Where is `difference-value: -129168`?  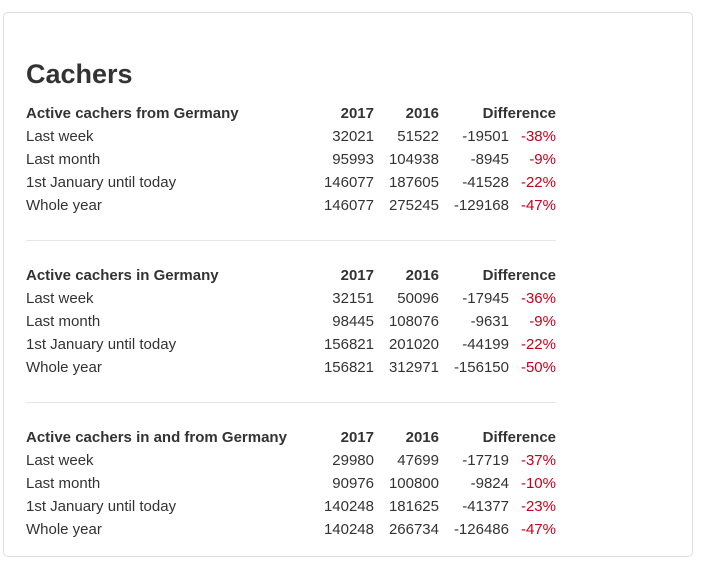
difference-value: -129168 is located at coordinates (481, 205).